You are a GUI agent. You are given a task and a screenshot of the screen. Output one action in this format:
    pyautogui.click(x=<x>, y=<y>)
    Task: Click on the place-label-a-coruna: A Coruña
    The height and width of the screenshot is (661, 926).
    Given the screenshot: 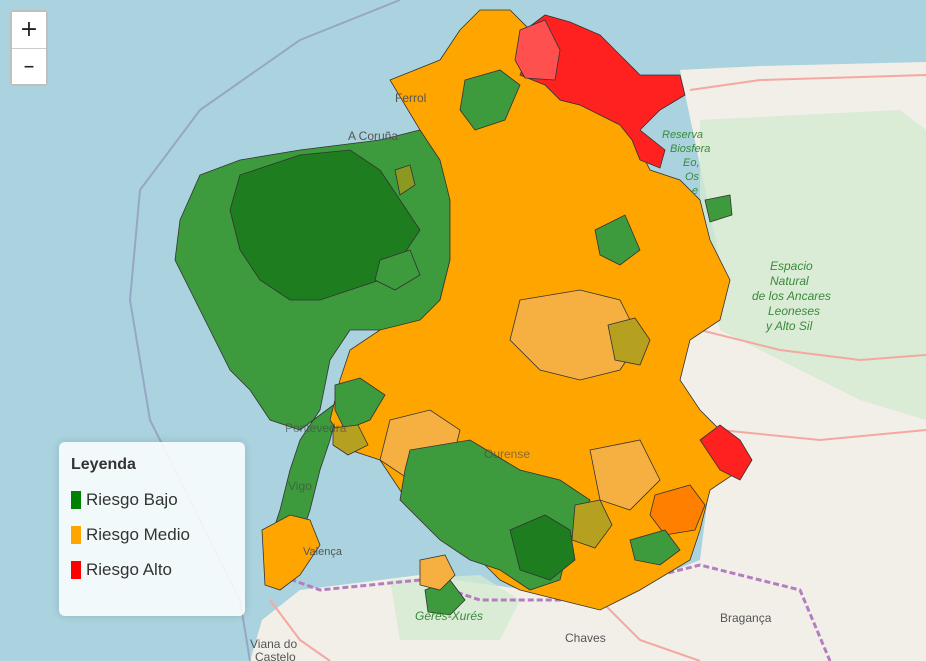 What is the action you would take?
    pyautogui.click(x=373, y=136)
    